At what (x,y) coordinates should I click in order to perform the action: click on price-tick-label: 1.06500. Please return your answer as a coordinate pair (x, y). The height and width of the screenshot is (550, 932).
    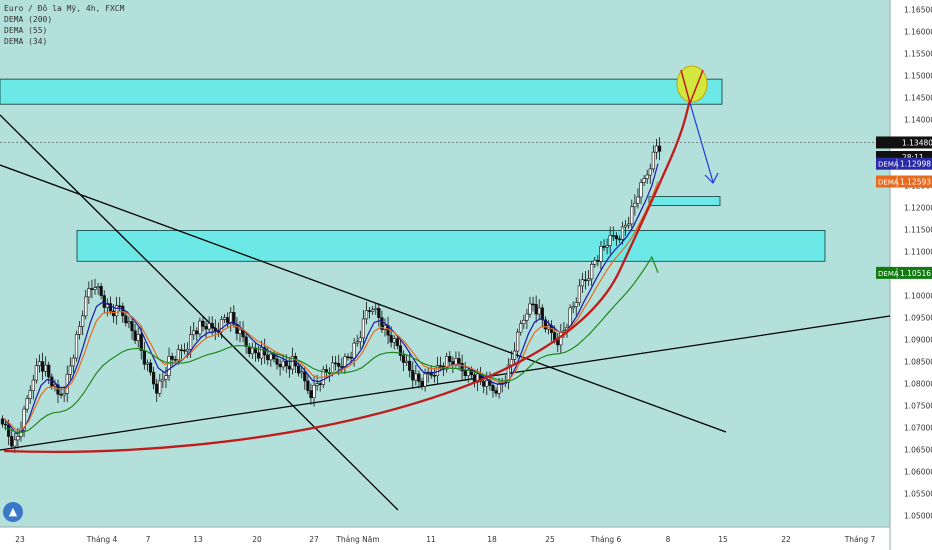
    Looking at the image, I should click on (918, 450).